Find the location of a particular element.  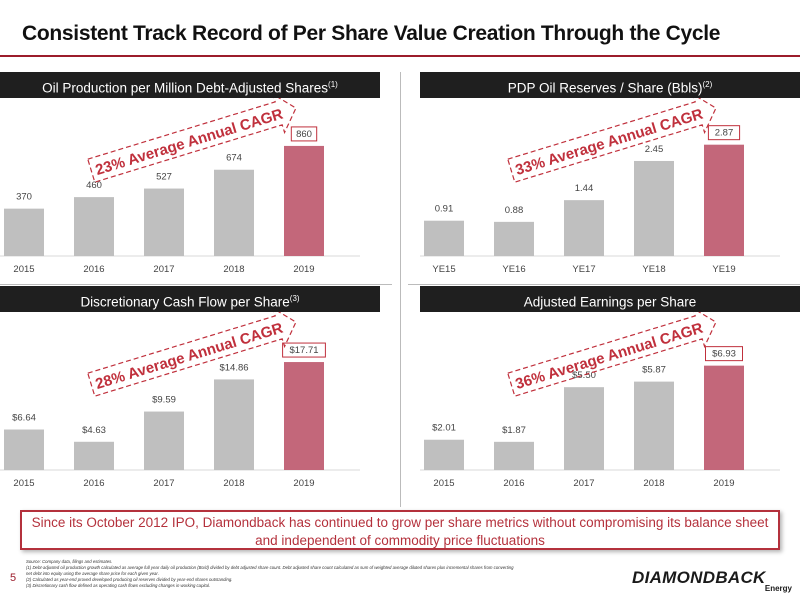

panel-title: Discretionary Cash Flow per Share is located at coordinates (185, 302).